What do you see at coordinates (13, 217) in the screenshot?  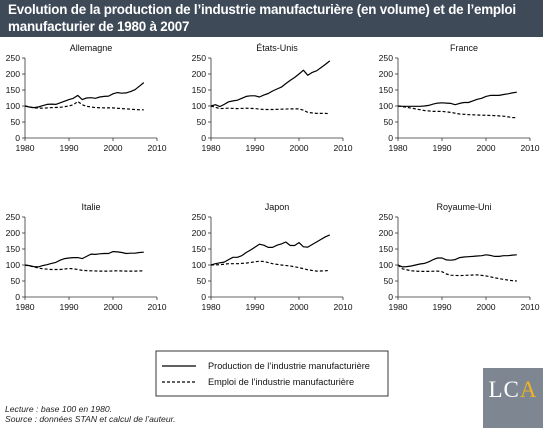 I see `y-tick-label-italie-250: 250` at bounding box center [13, 217].